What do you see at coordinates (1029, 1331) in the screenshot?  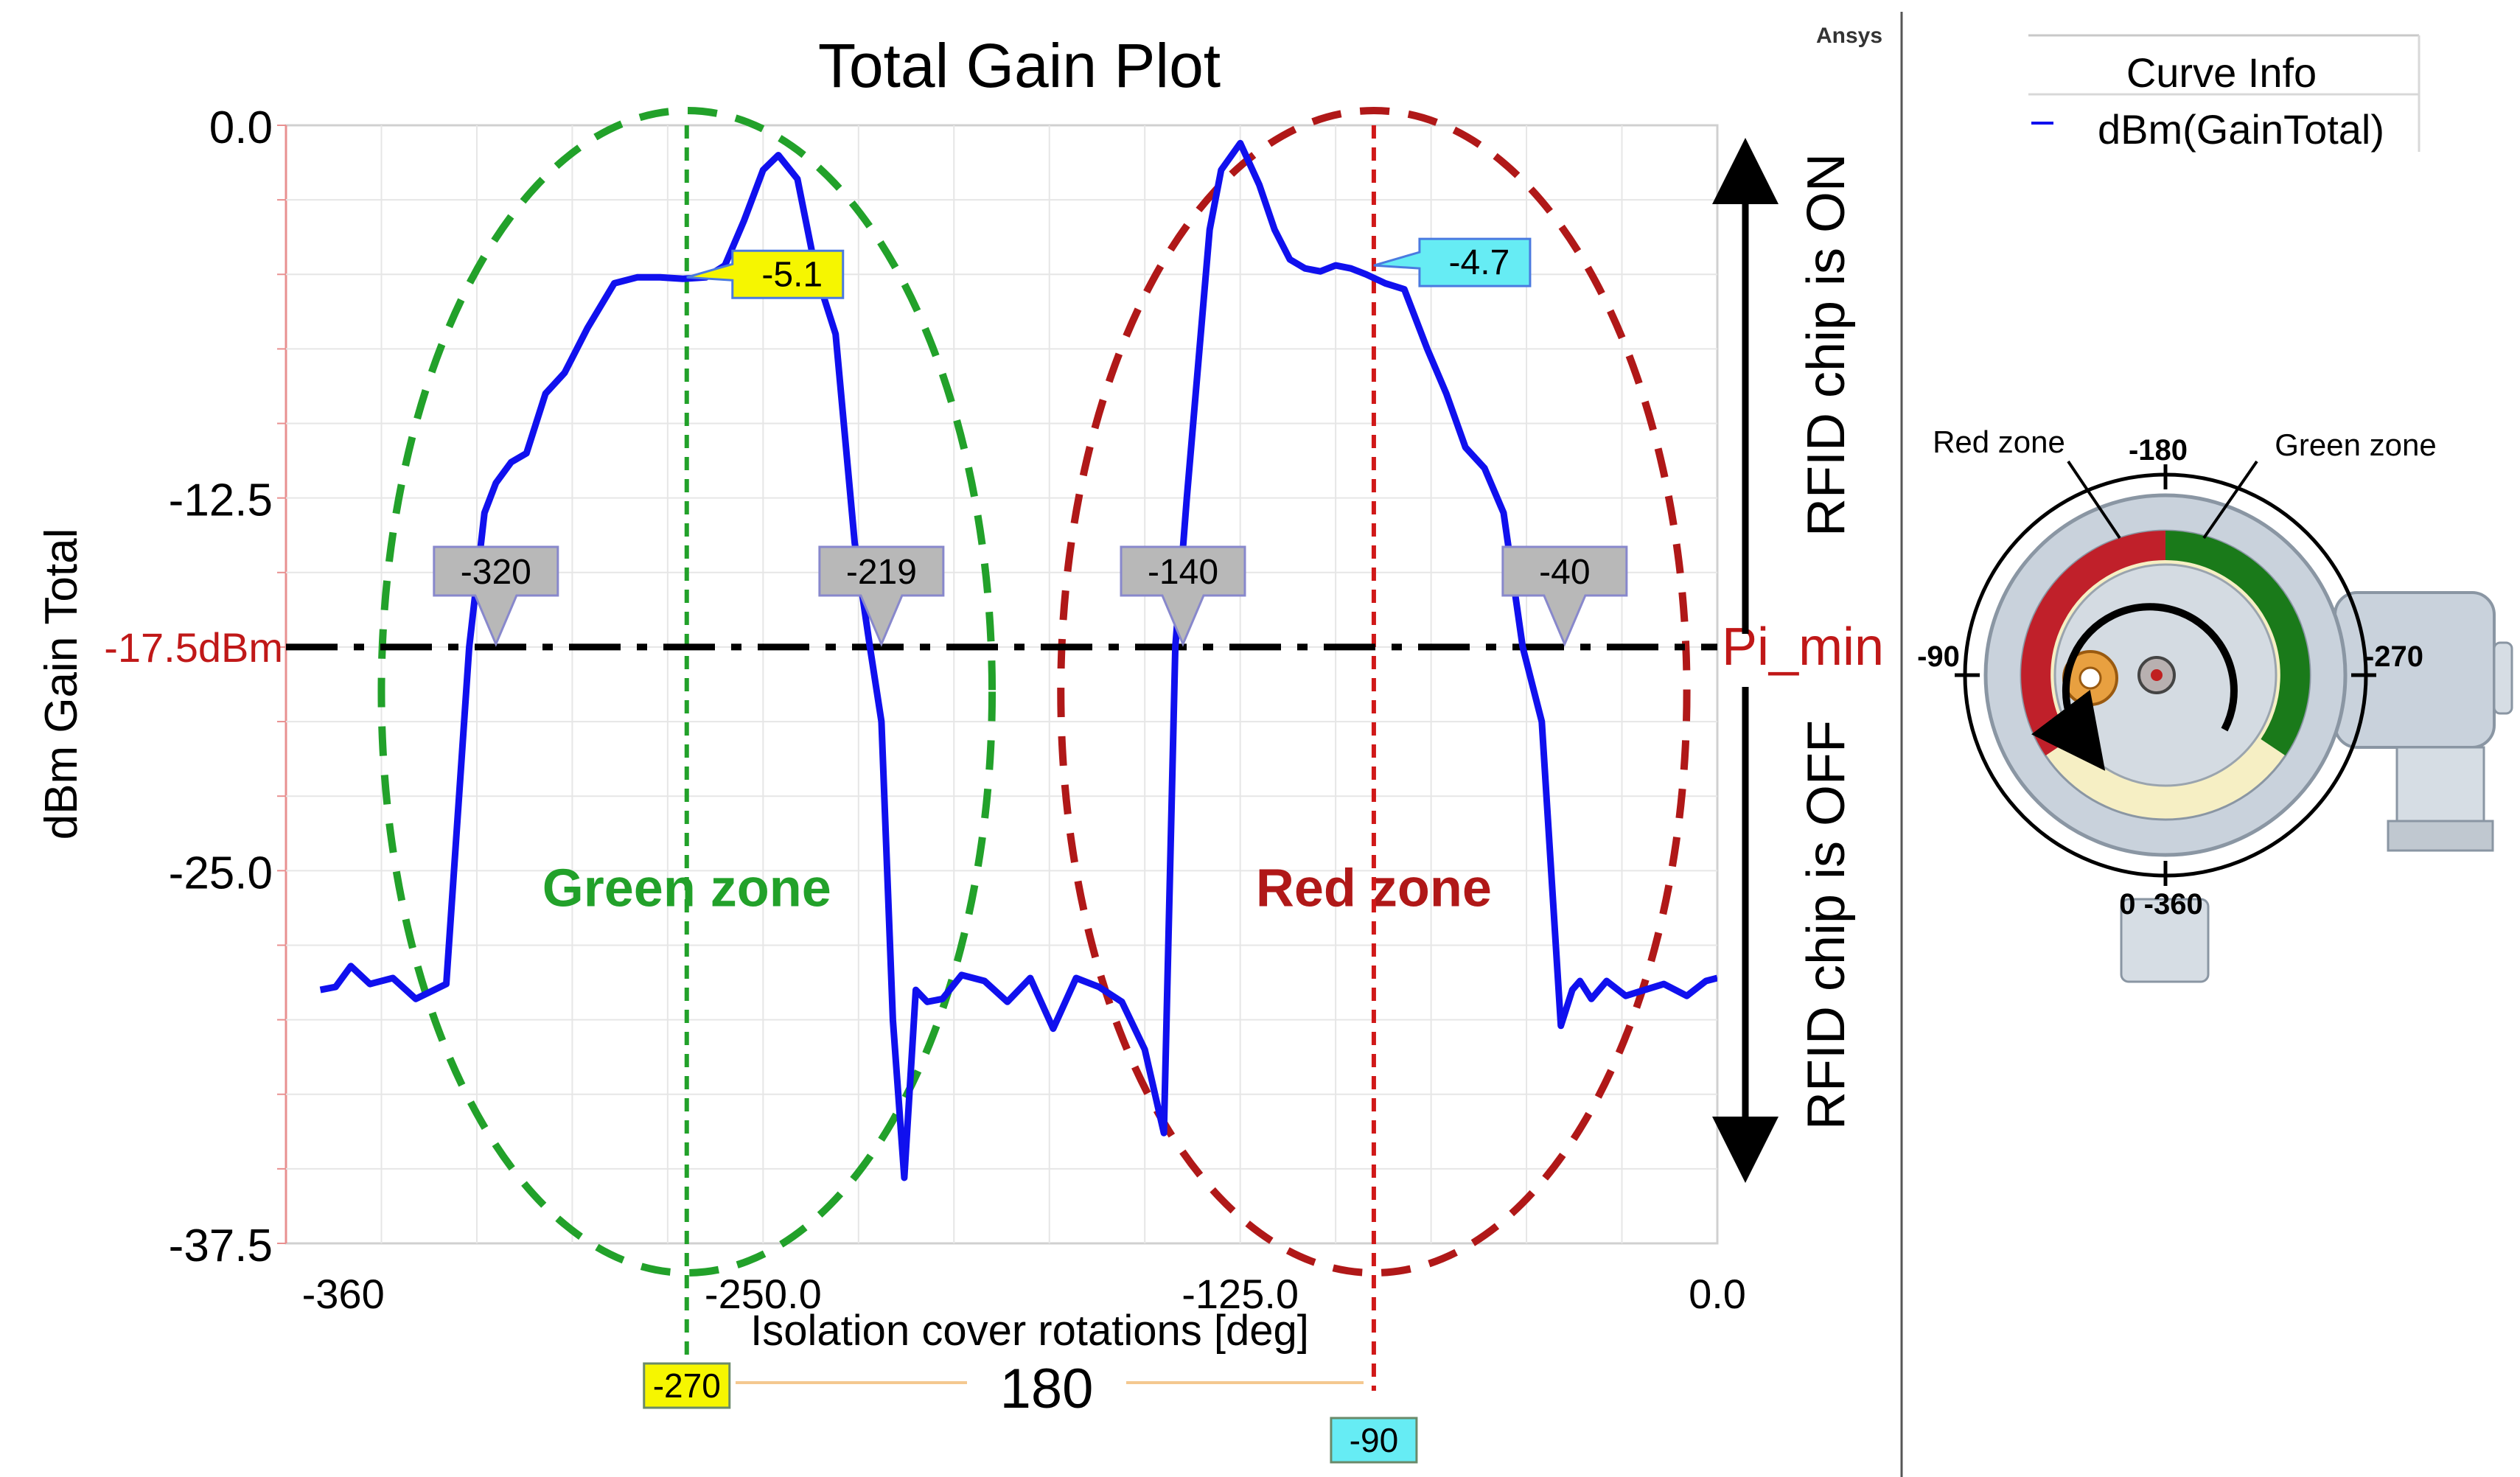 I see `x-axis-label: Isolation cover rotations [deg]` at bounding box center [1029, 1331].